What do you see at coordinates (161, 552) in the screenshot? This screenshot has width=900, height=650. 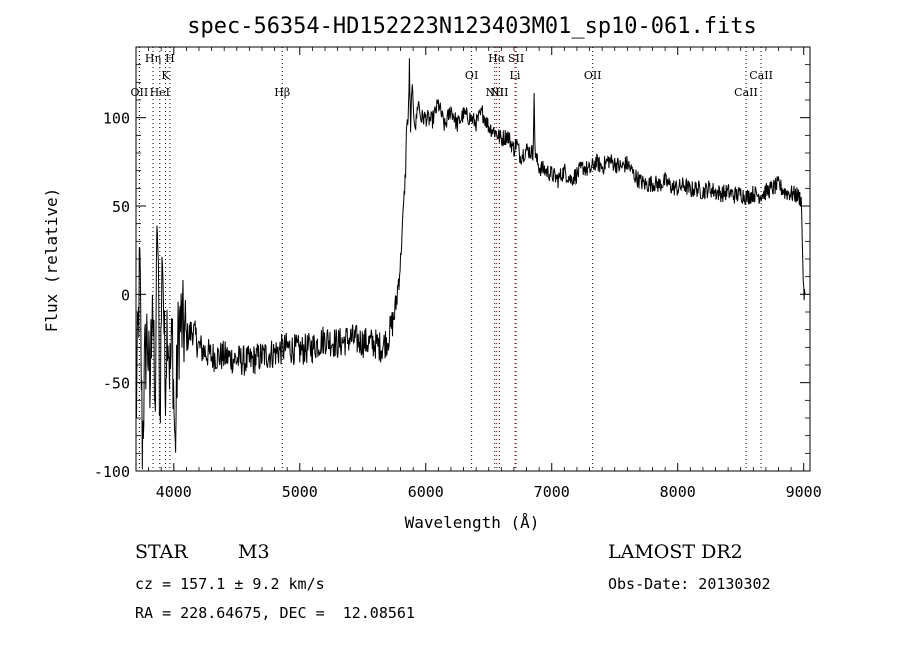 I see `object-class: STAR` at bounding box center [161, 552].